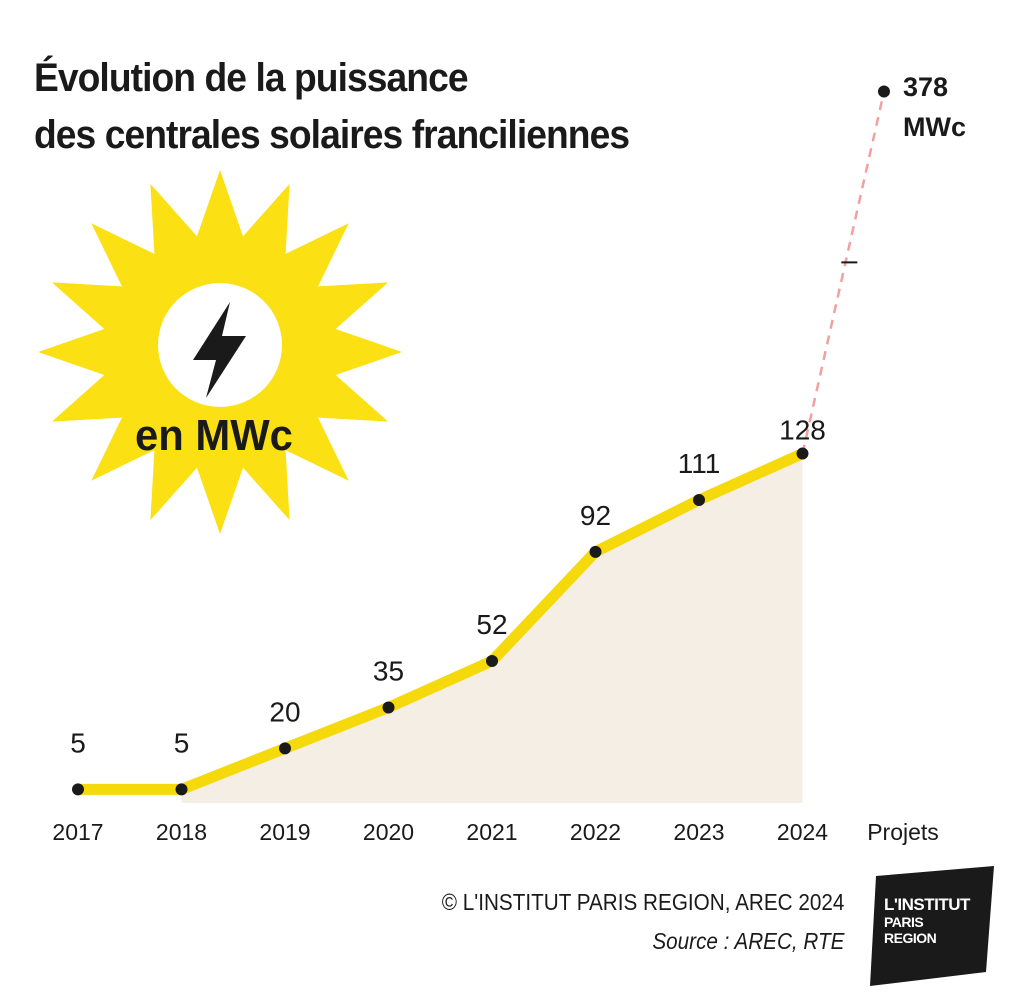 This screenshot has height=1000, width=1014. Describe the element at coordinates (332, 135) in the screenshot. I see `chart-title-line2: des centrales solaires franciliennes` at that location.